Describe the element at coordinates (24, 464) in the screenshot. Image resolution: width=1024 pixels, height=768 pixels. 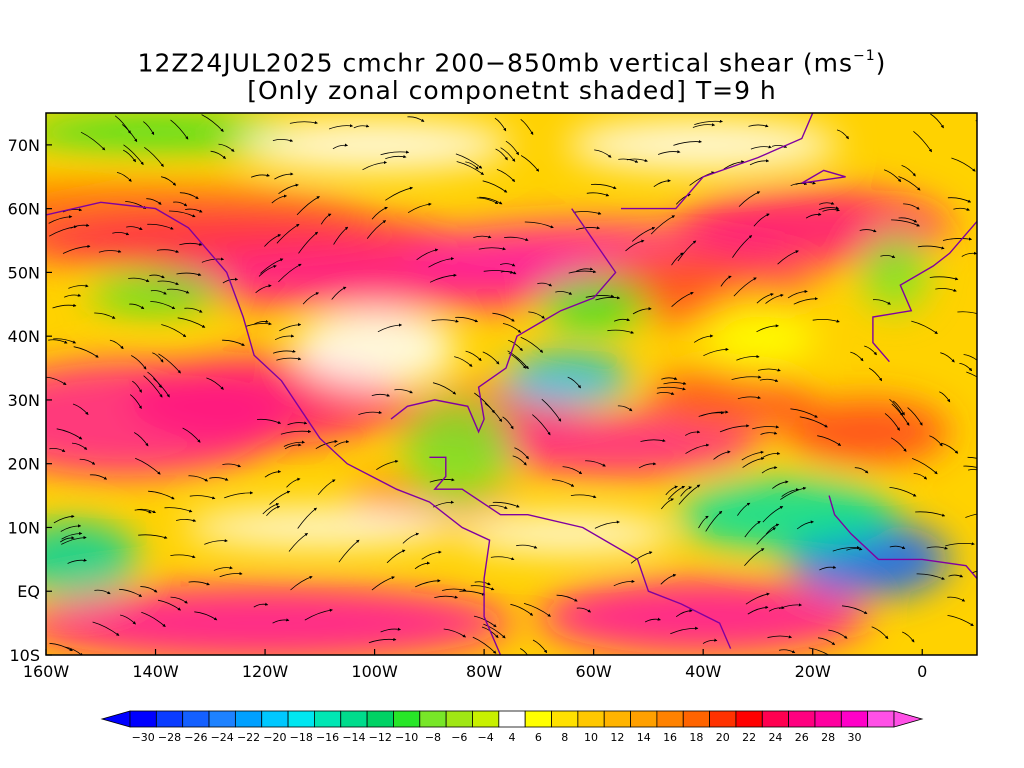
I see `lat-label: 20N` at that location.